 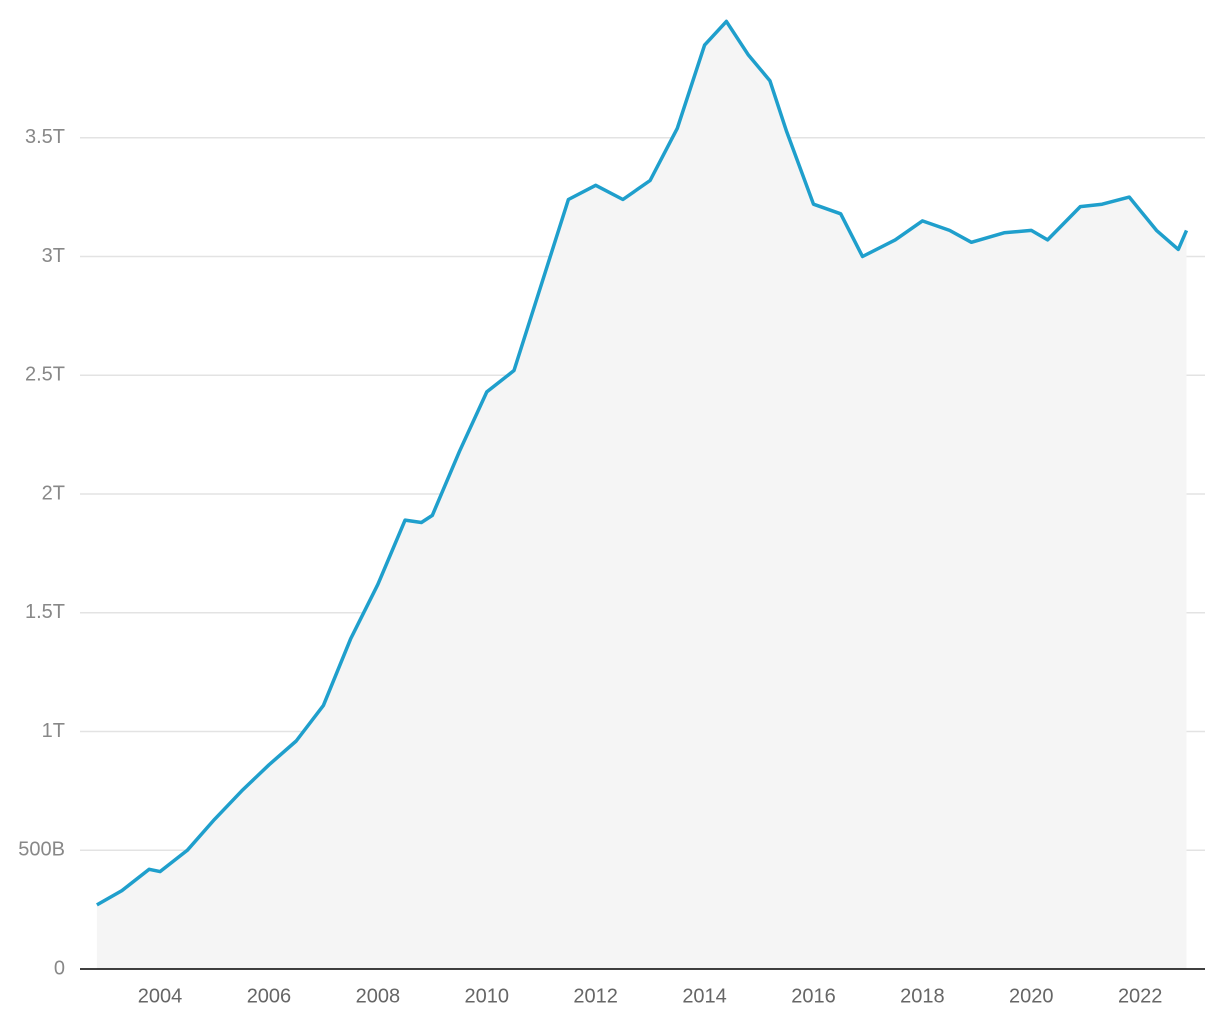 What do you see at coordinates (53, 256) in the screenshot?
I see `y-tick-label: 3T` at bounding box center [53, 256].